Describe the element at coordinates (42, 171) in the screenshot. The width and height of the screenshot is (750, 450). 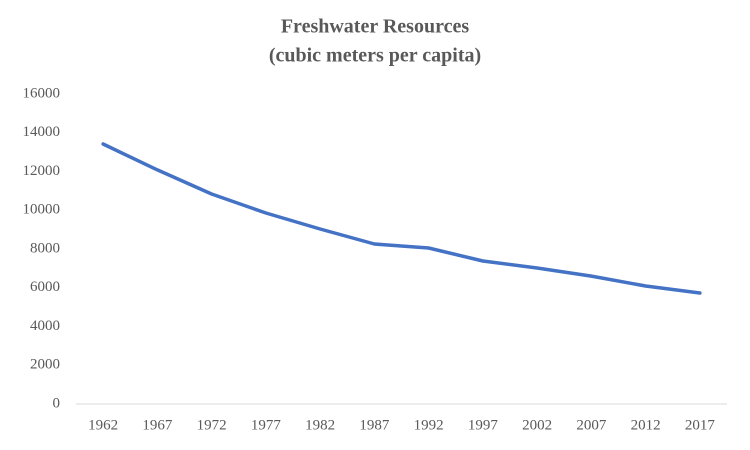
I see `y-tick-label: 12000` at that location.